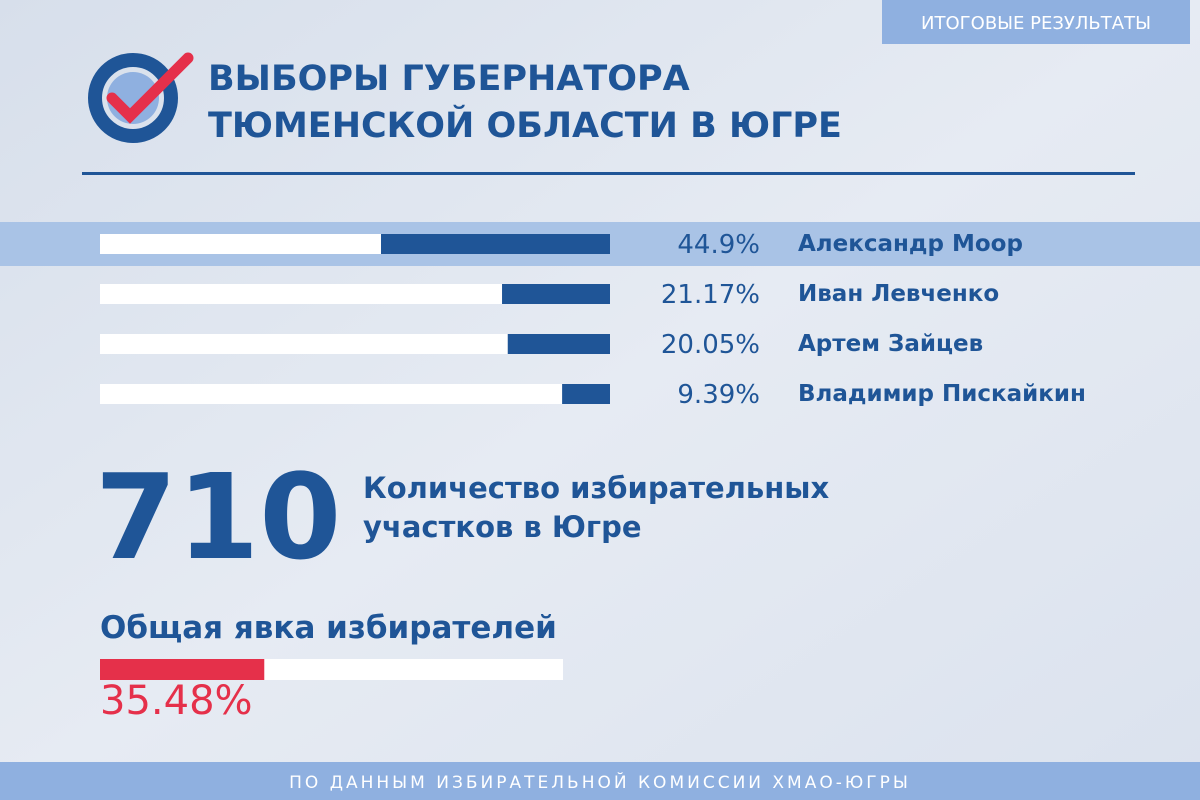  I want to click on title-line: ВЫБОРЫ ГУБЕРНАТОРА, so click(449, 79).